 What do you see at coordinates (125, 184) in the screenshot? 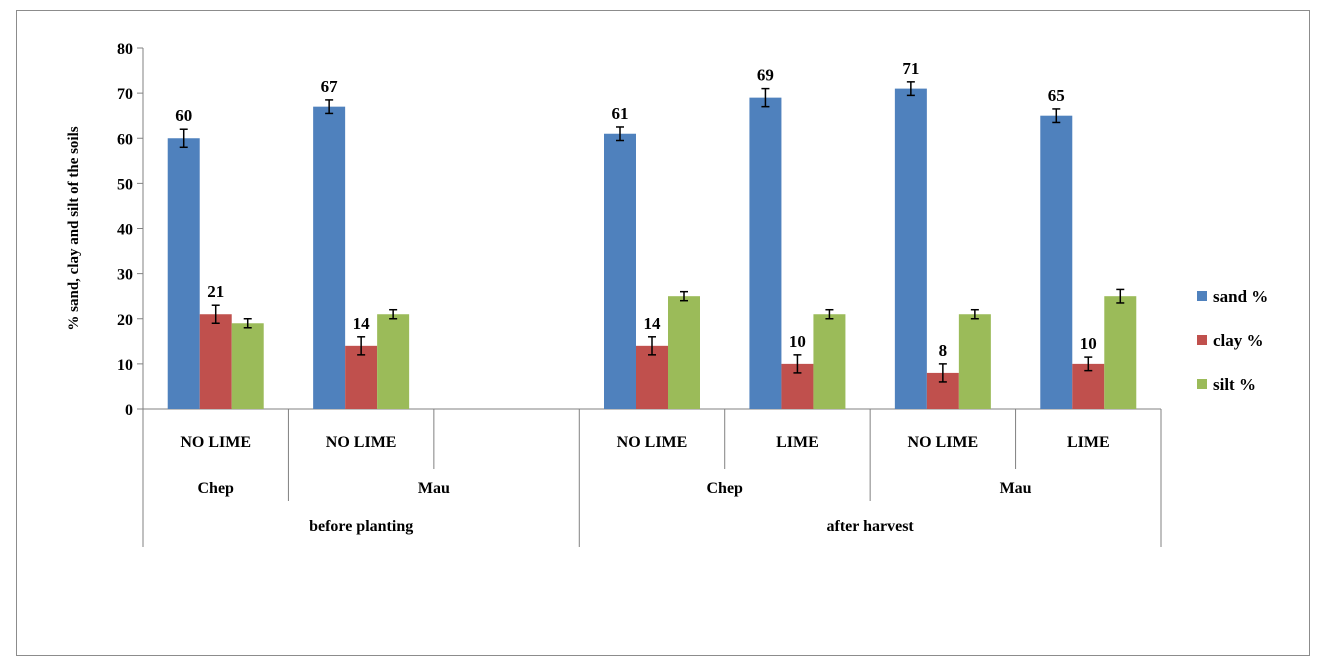
I see `y-tick-label: 50` at bounding box center [125, 184].